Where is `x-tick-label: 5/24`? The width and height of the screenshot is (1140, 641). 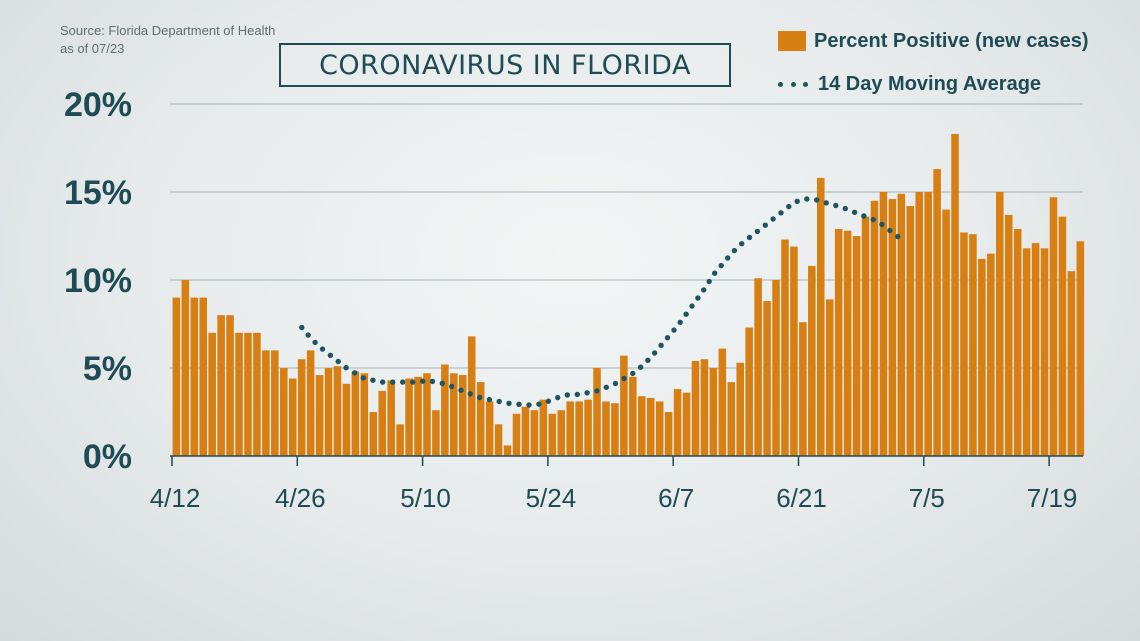 x-tick-label: 5/24 is located at coordinates (551, 498).